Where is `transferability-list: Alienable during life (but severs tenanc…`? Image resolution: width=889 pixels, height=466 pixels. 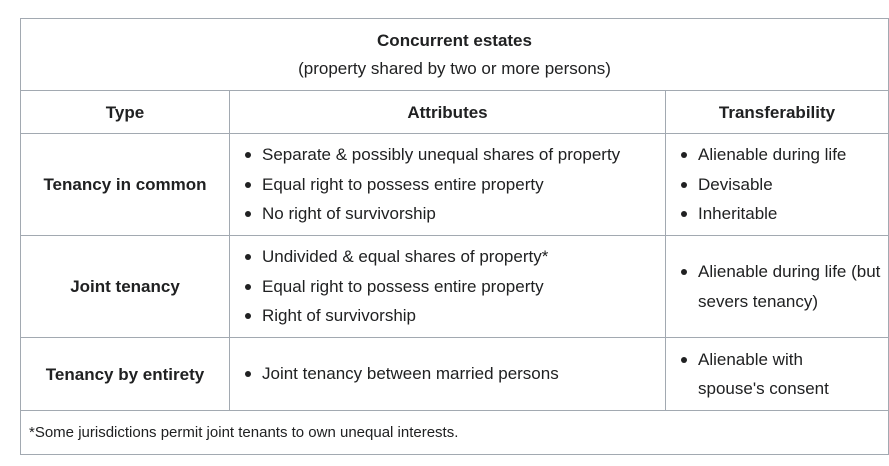
transferability-list: Alienable during life (but severs tenanc… is located at coordinates (777, 286).